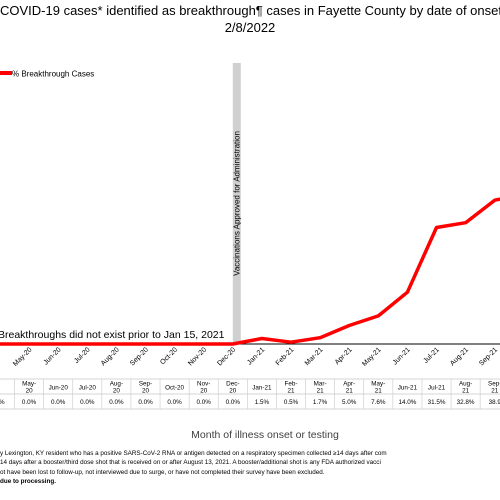 The height and width of the screenshot is (500, 500). What do you see at coordinates (53, 356) in the screenshot?
I see `x-tick-label: Jun-20` at bounding box center [53, 356].